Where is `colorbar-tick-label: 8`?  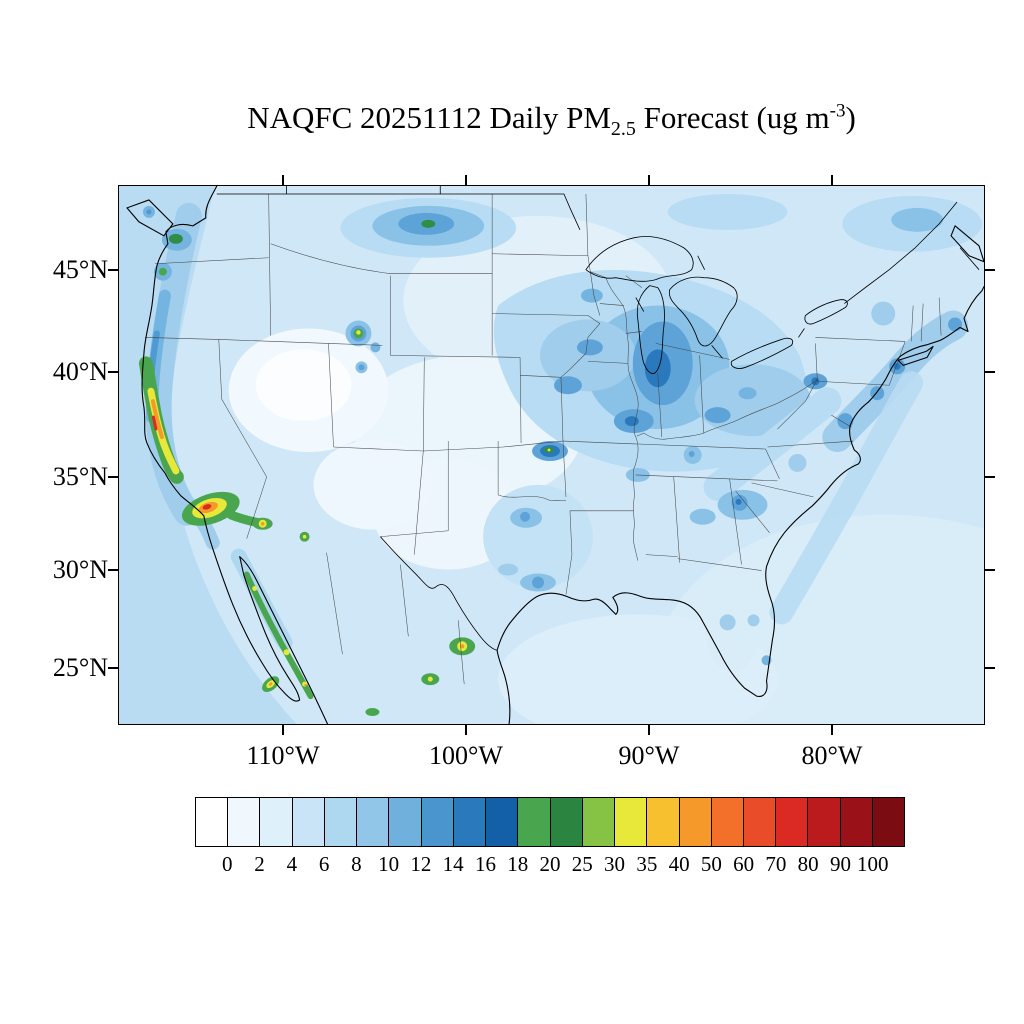 colorbar-tick-label: 8 is located at coordinates (356, 864).